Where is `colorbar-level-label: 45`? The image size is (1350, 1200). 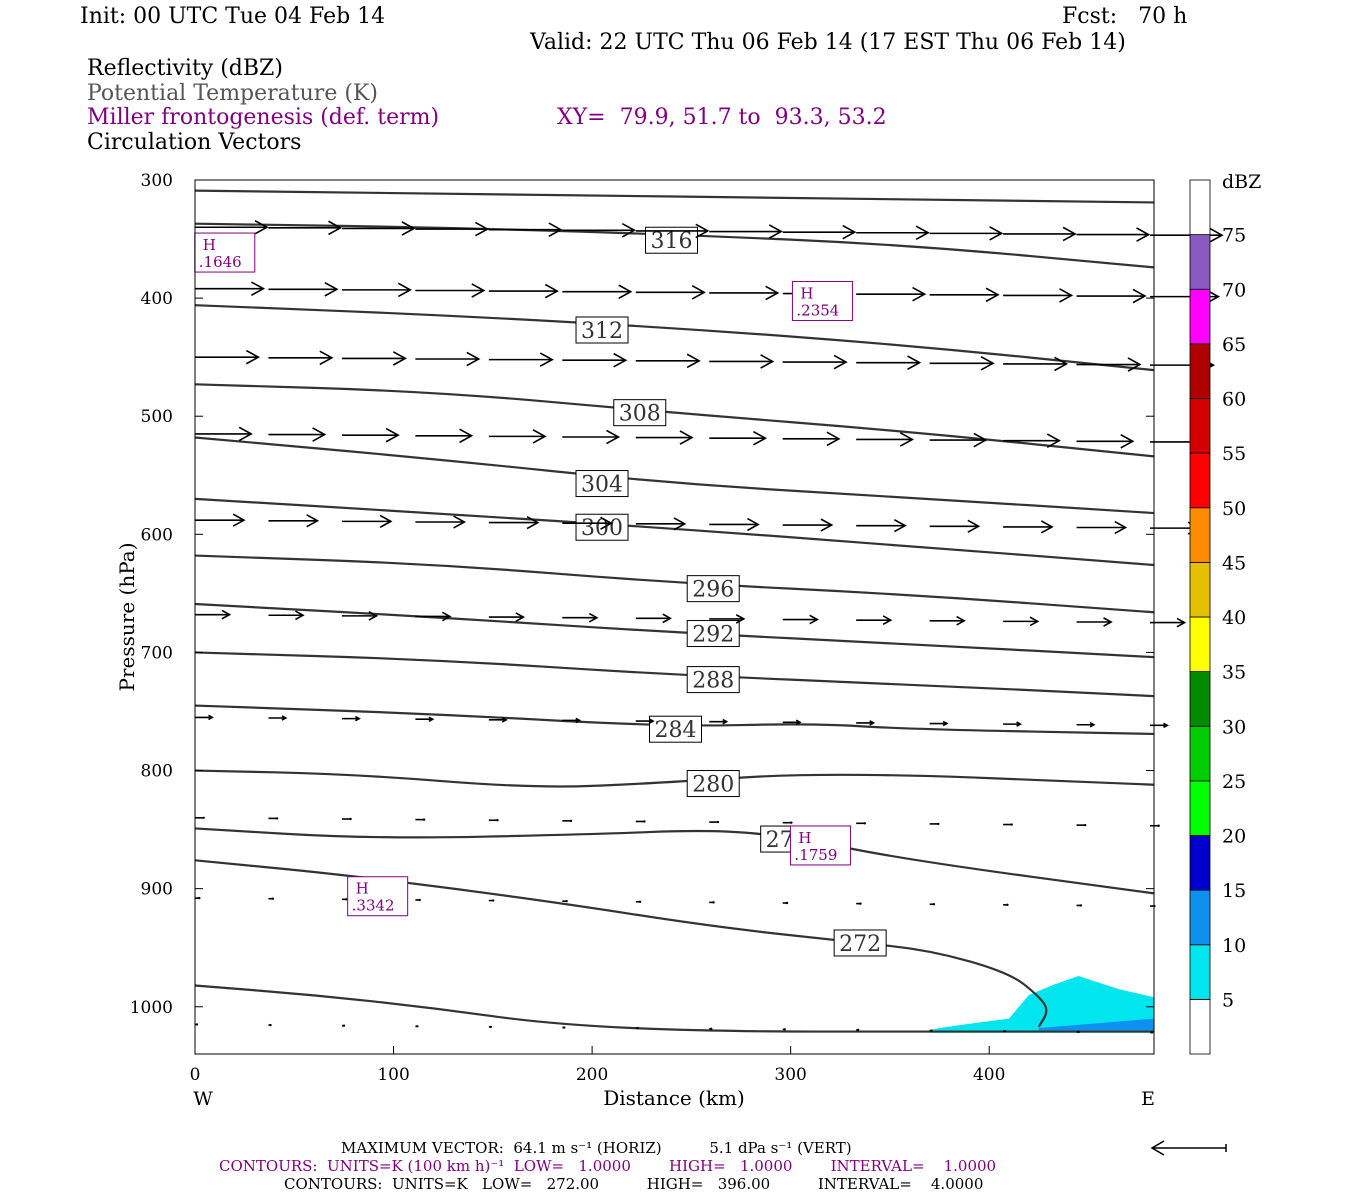 colorbar-level-label: 45 is located at coordinates (1234, 563).